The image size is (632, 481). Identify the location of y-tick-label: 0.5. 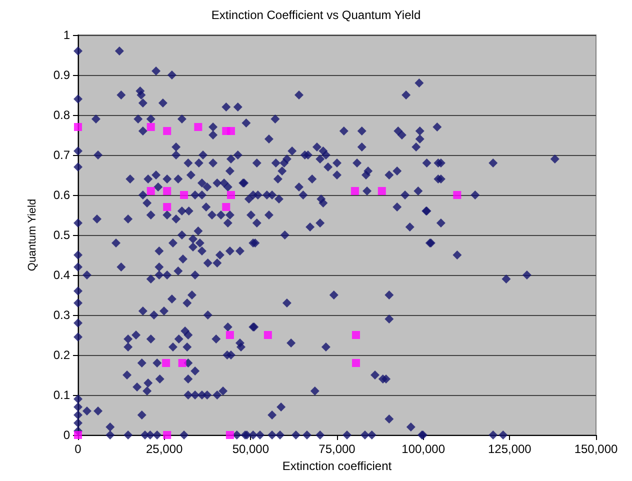
(61, 235).